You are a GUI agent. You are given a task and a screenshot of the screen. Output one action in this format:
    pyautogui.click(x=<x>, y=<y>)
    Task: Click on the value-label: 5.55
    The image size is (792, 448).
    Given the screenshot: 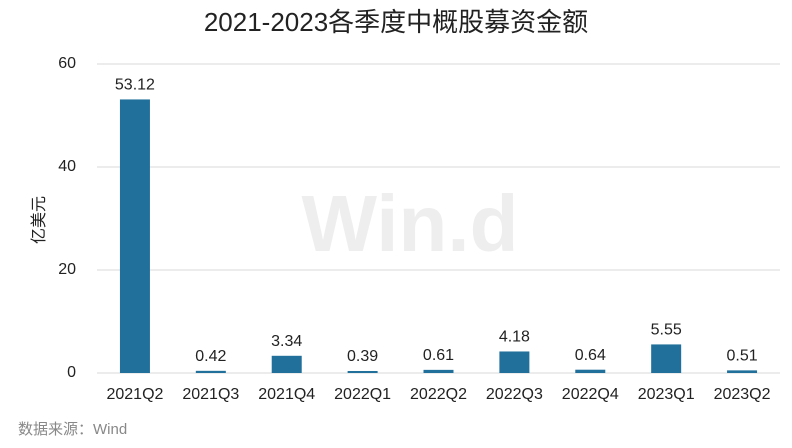 What is the action you would take?
    pyautogui.click(x=666, y=330)
    